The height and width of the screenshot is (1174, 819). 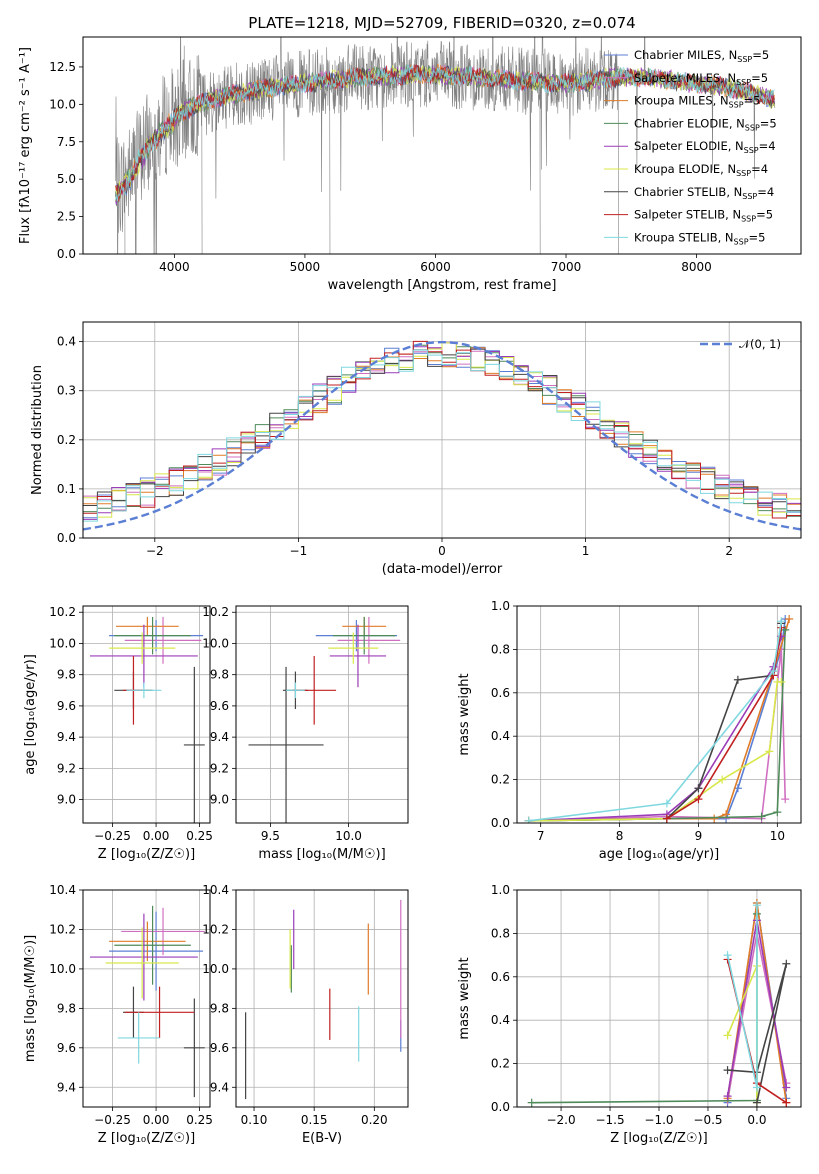 I want to click on x-tick-label: 0.25, so click(x=199, y=836).